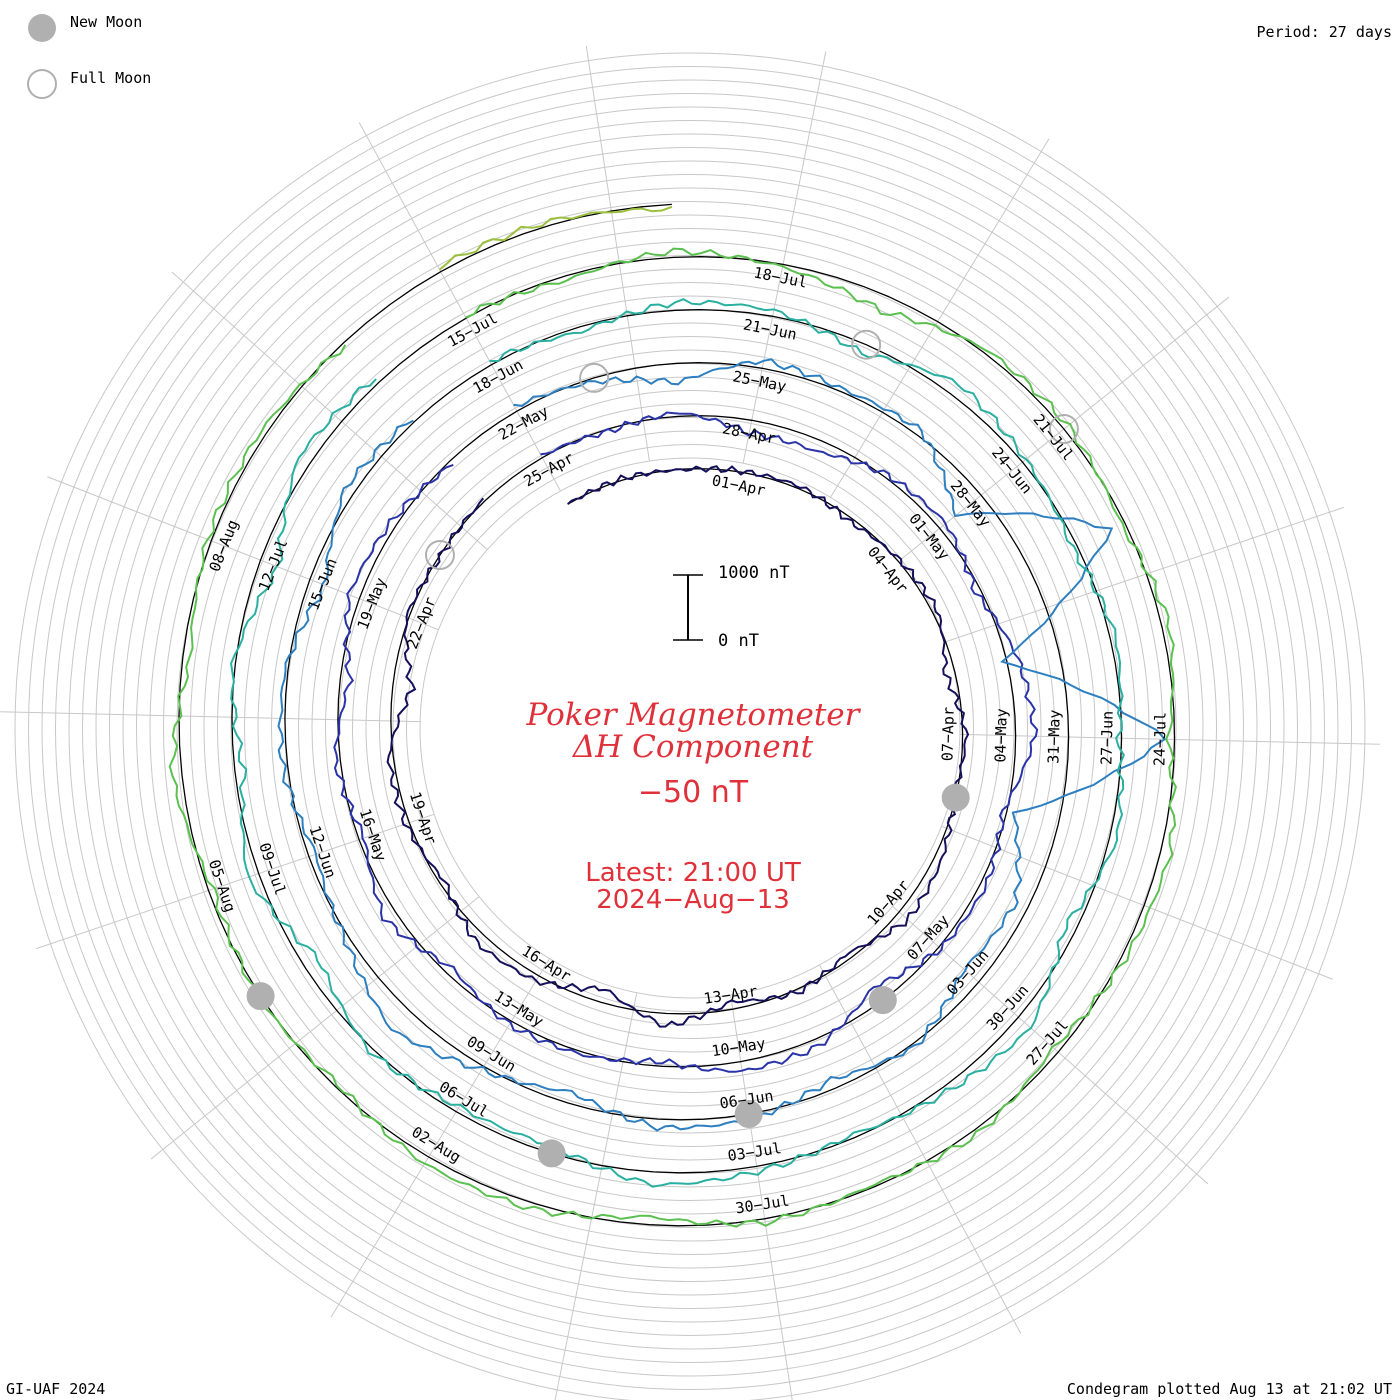 This screenshot has width=1400, height=1400. Describe the element at coordinates (273, 565) in the screenshot. I see `date-label: 12−Jul` at that location.